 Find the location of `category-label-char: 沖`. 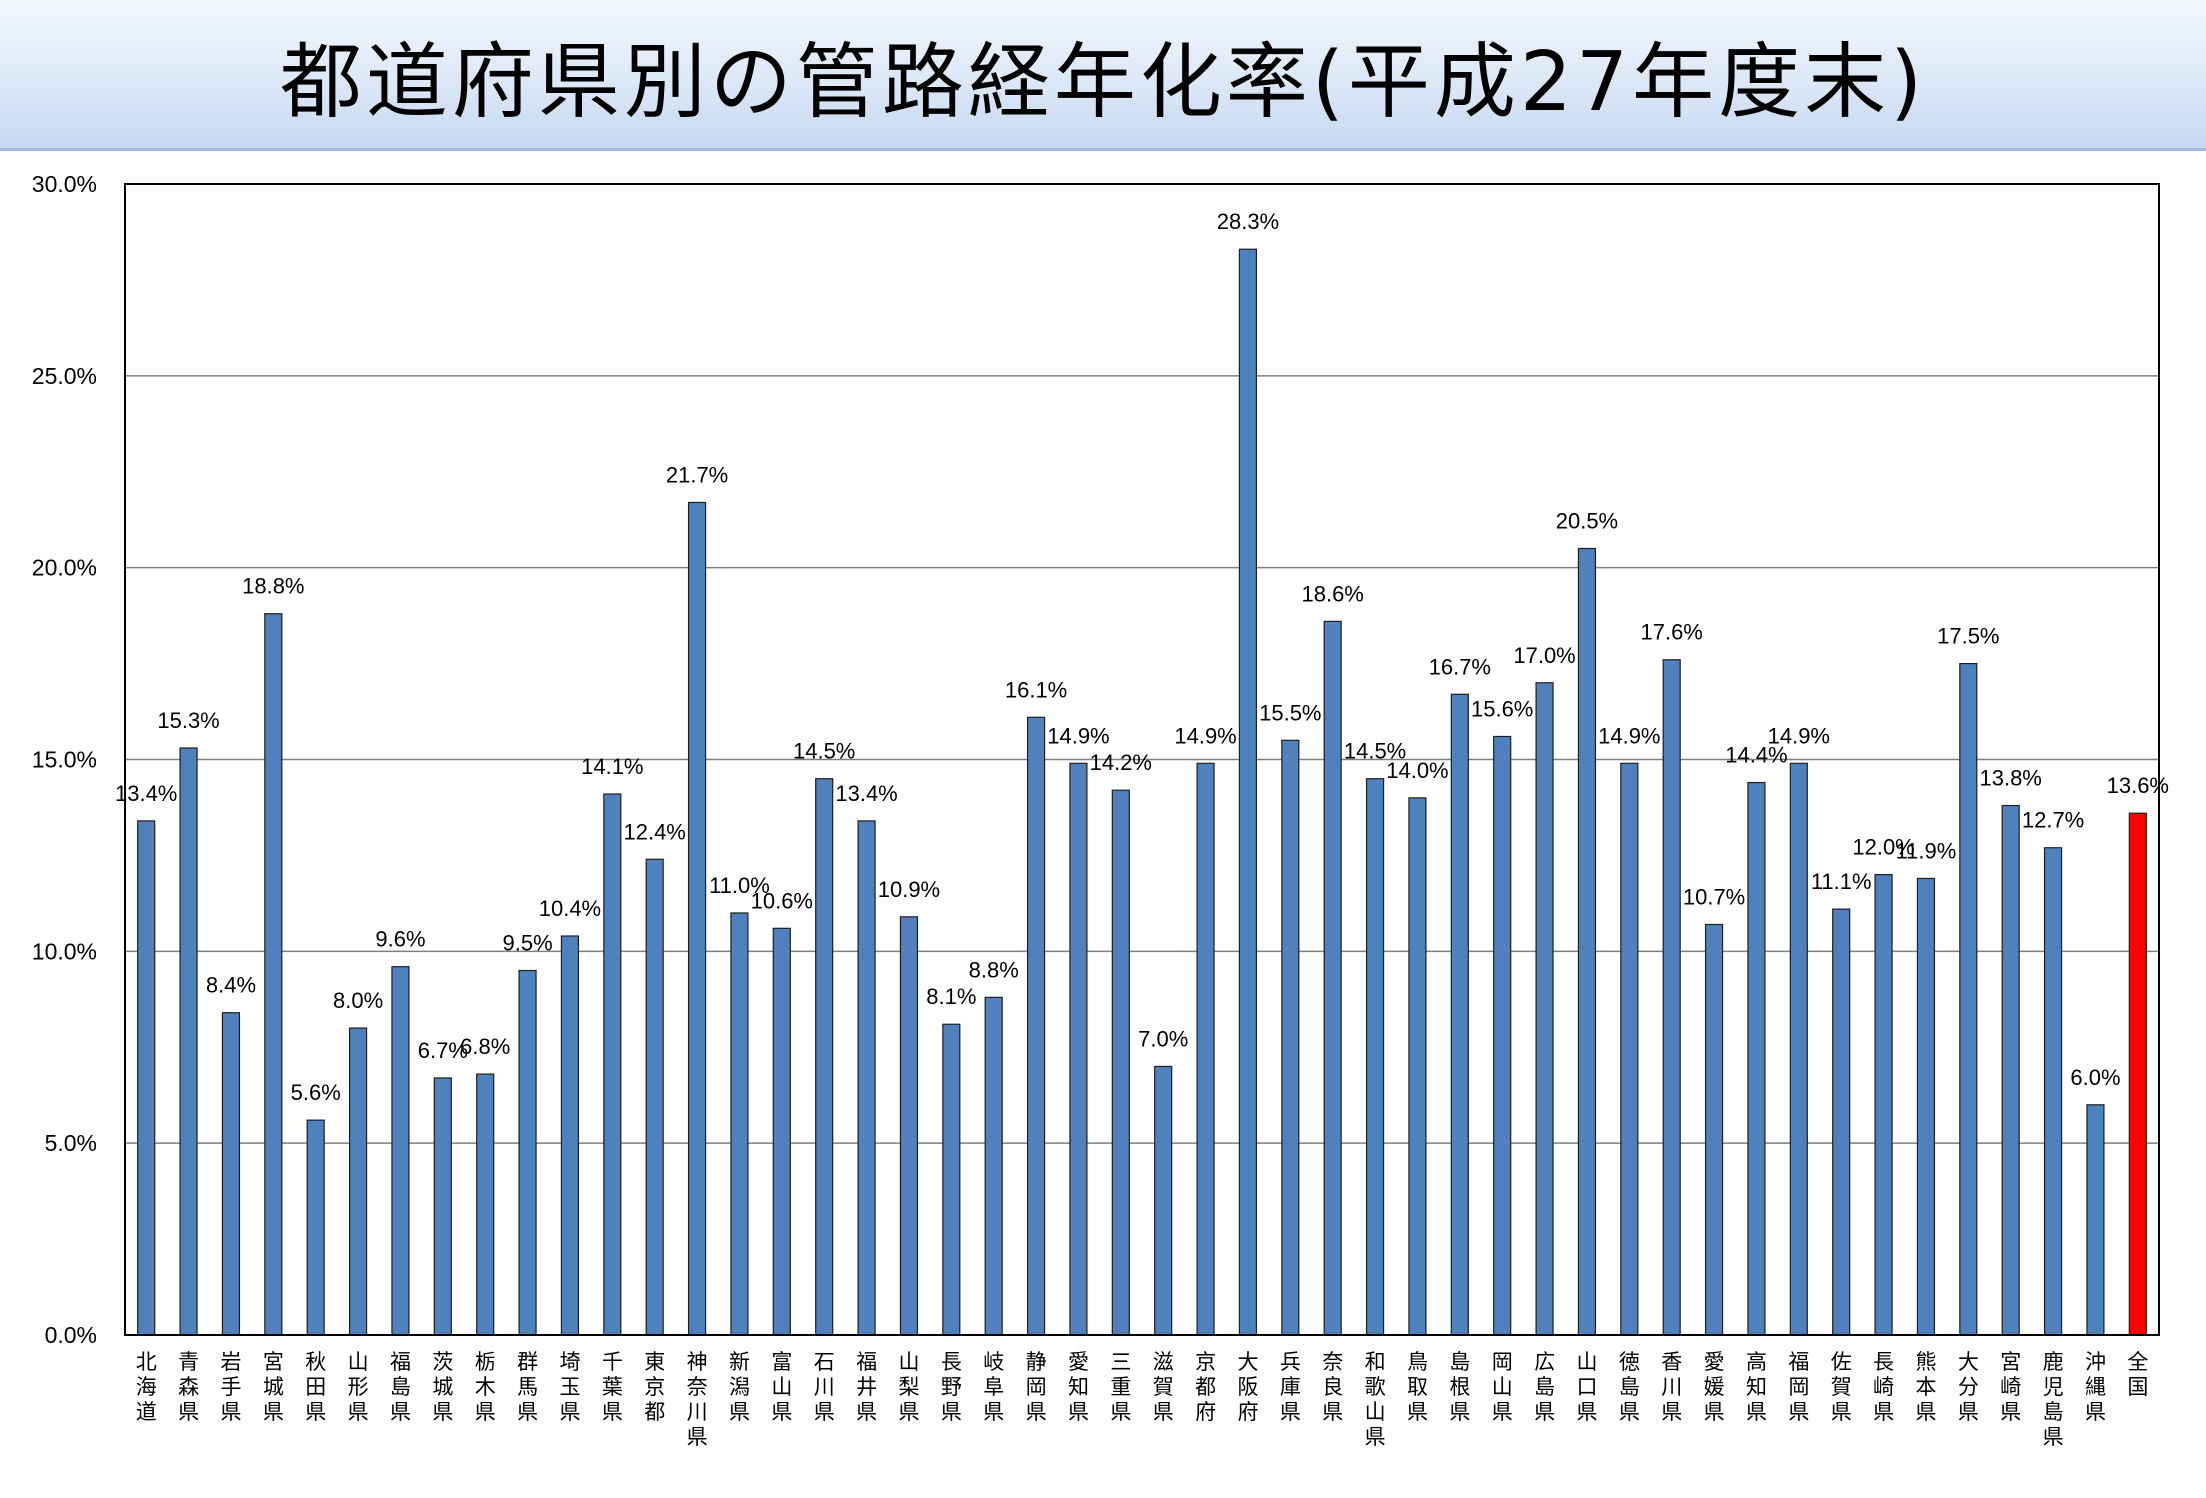

category-label-char: 沖 is located at coordinates (2095, 1362).